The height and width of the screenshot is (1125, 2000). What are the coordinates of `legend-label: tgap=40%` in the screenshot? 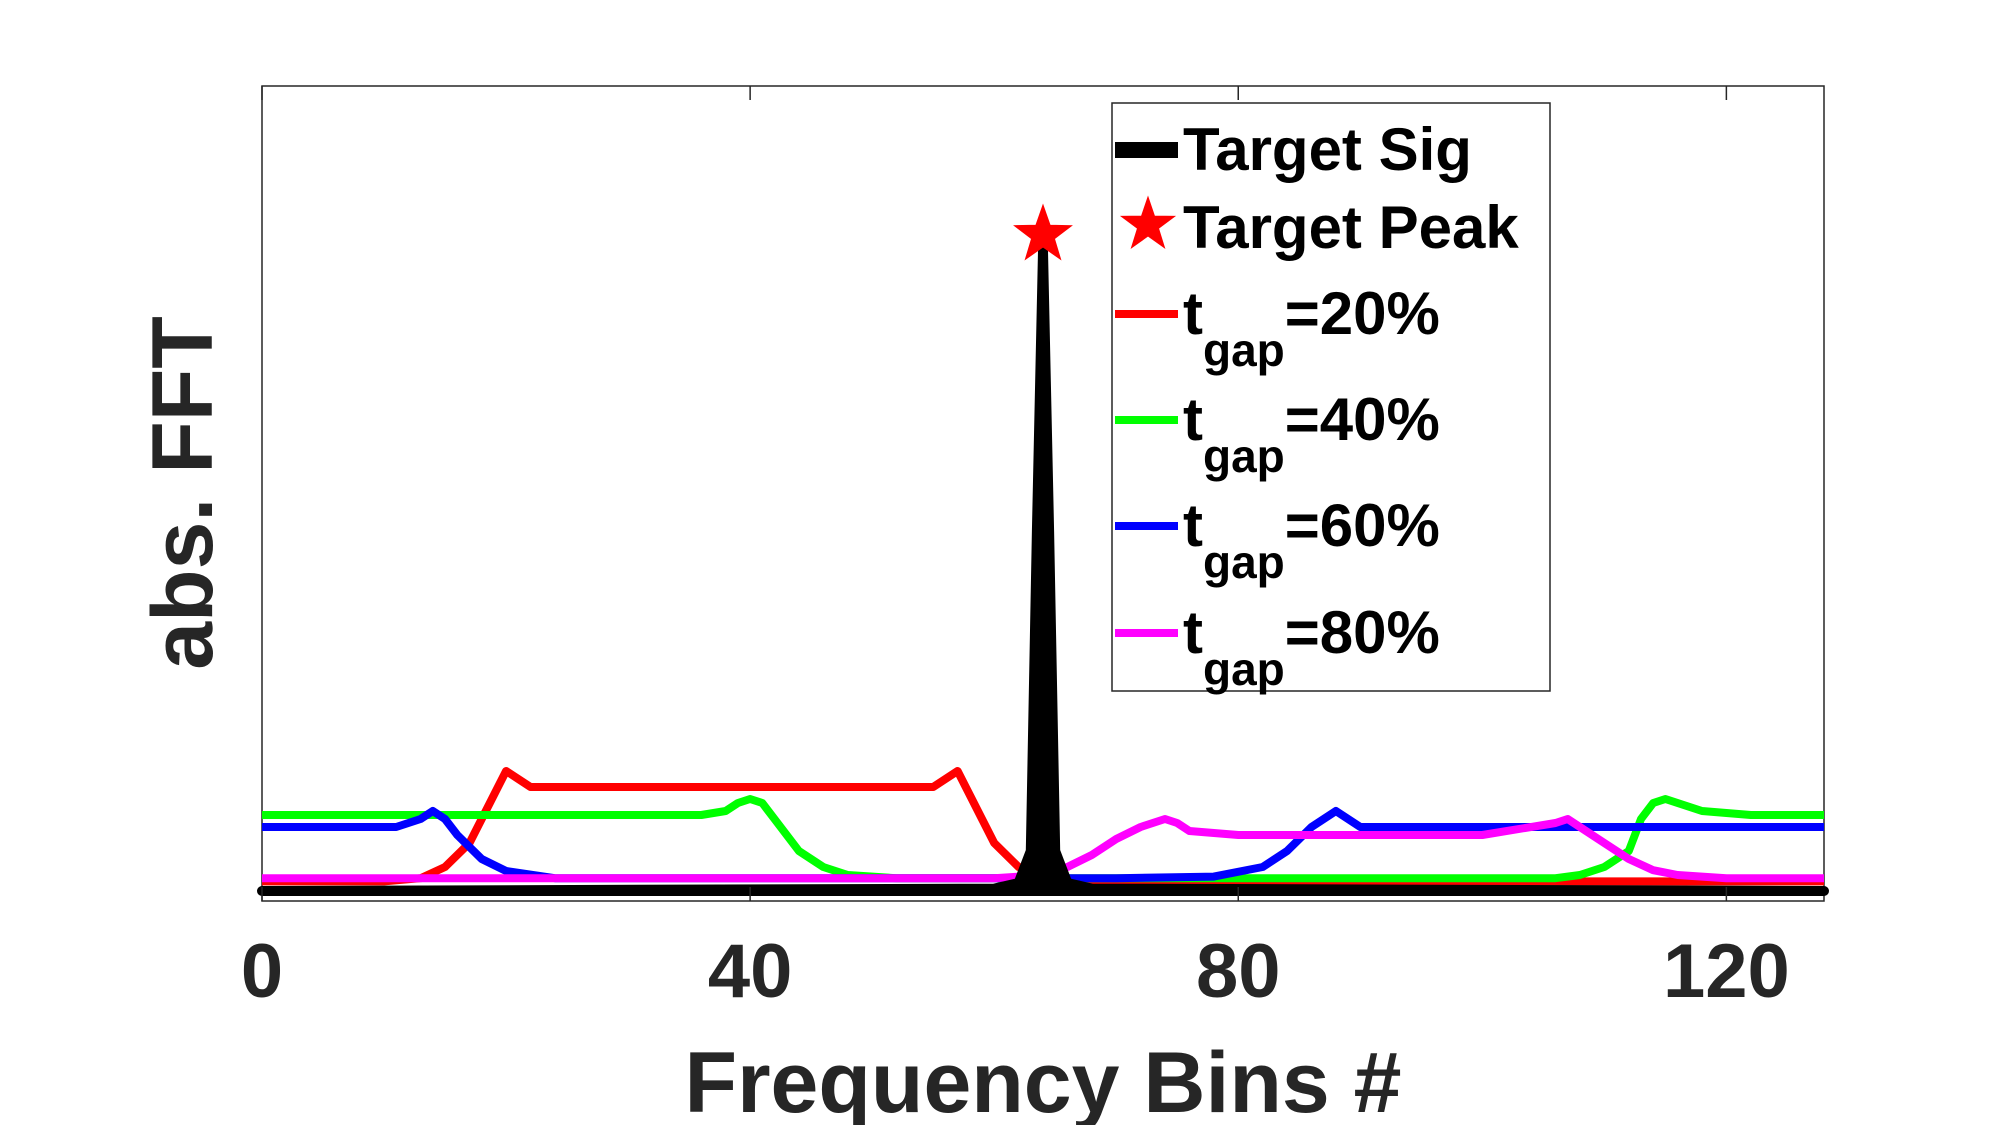 It's located at (1311, 434).